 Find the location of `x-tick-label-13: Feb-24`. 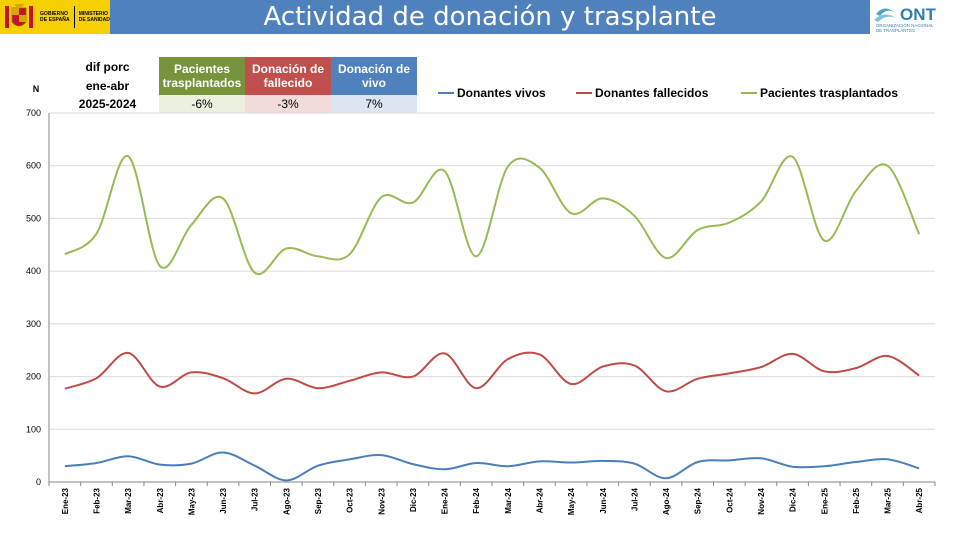

x-tick-label-13: Feb-24 is located at coordinates (476, 500).